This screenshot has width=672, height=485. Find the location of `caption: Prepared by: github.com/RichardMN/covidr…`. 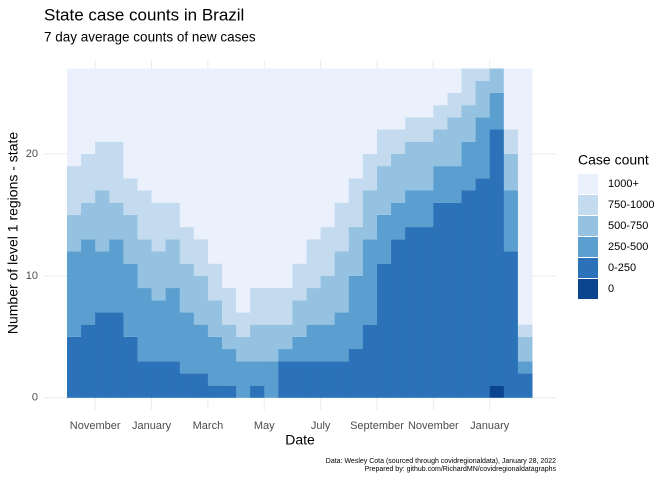

caption: Prepared by: github.com/RichardMN/covidr… is located at coordinates (461, 469).